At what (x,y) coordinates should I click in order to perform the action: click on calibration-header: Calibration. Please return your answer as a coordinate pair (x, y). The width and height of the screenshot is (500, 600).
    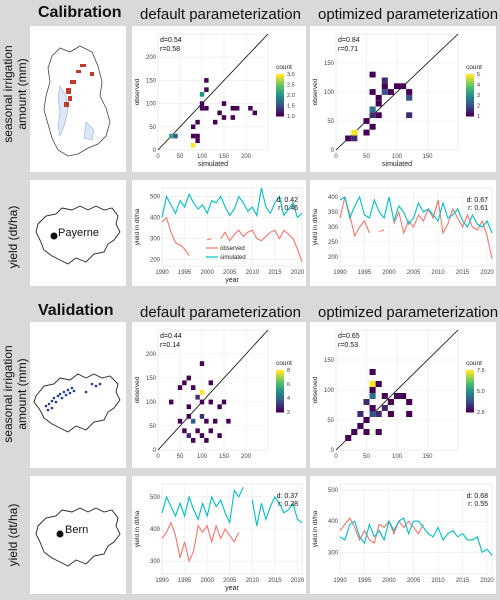
    Looking at the image, I should click on (80, 12).